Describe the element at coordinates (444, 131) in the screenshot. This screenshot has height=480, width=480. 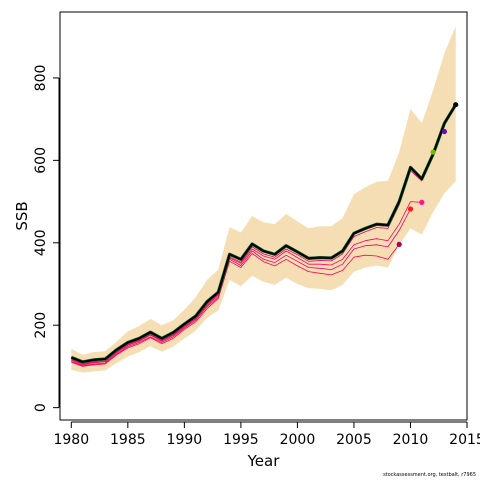
I see `endpoint-marker-2013` at that location.